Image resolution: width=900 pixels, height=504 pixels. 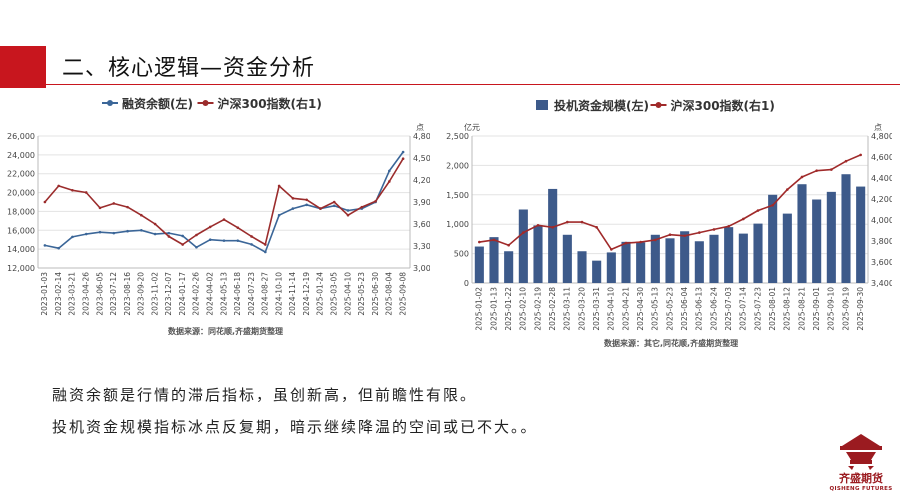 What do you see at coordinates (225, 331) in the screenshot?
I see `source-note: 数据来源：同花顺,齐盛期货整理` at bounding box center [225, 331].